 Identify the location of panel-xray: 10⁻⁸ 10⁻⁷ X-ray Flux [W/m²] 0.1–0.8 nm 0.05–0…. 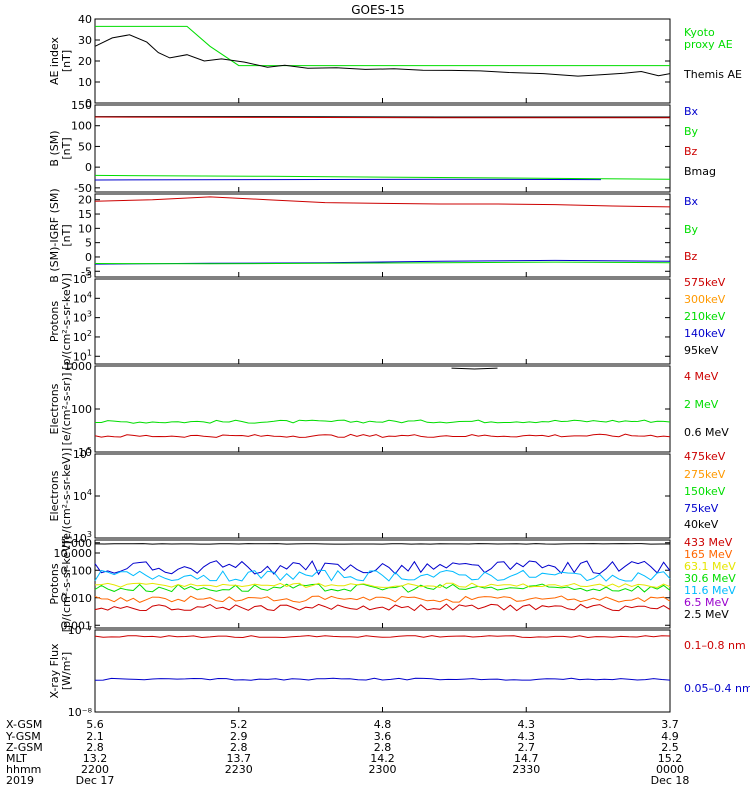
(399, 671).